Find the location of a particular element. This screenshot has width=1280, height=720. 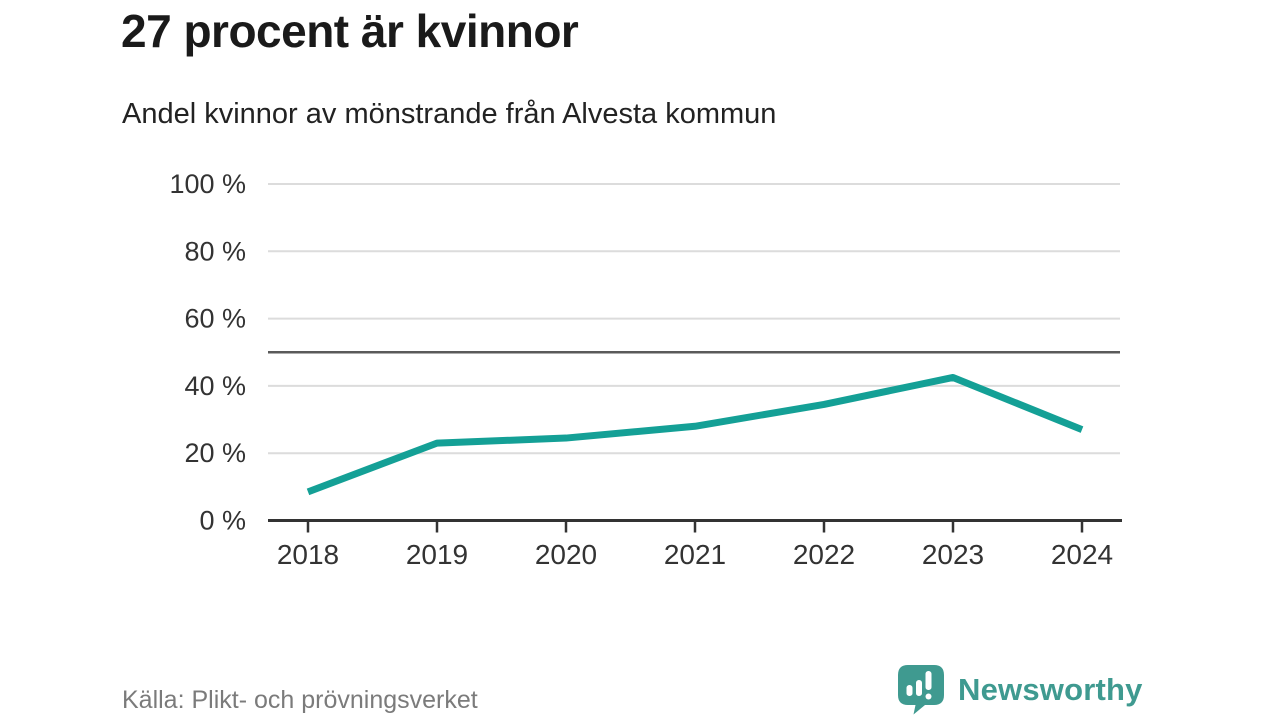

y-axis-tick-label: 20 % is located at coordinates (215, 453).